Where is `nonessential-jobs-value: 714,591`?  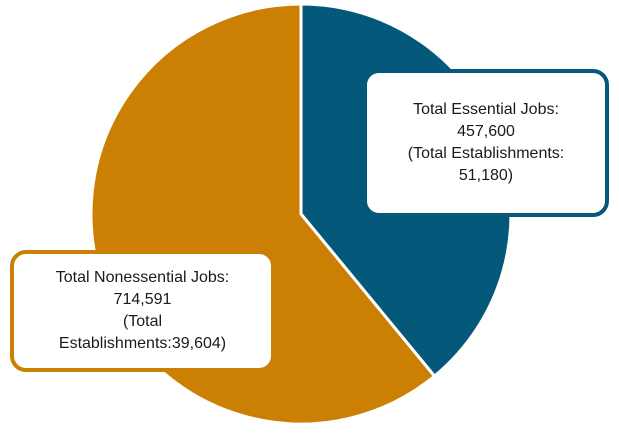 nonessential-jobs-value: 714,591 is located at coordinates (142, 299).